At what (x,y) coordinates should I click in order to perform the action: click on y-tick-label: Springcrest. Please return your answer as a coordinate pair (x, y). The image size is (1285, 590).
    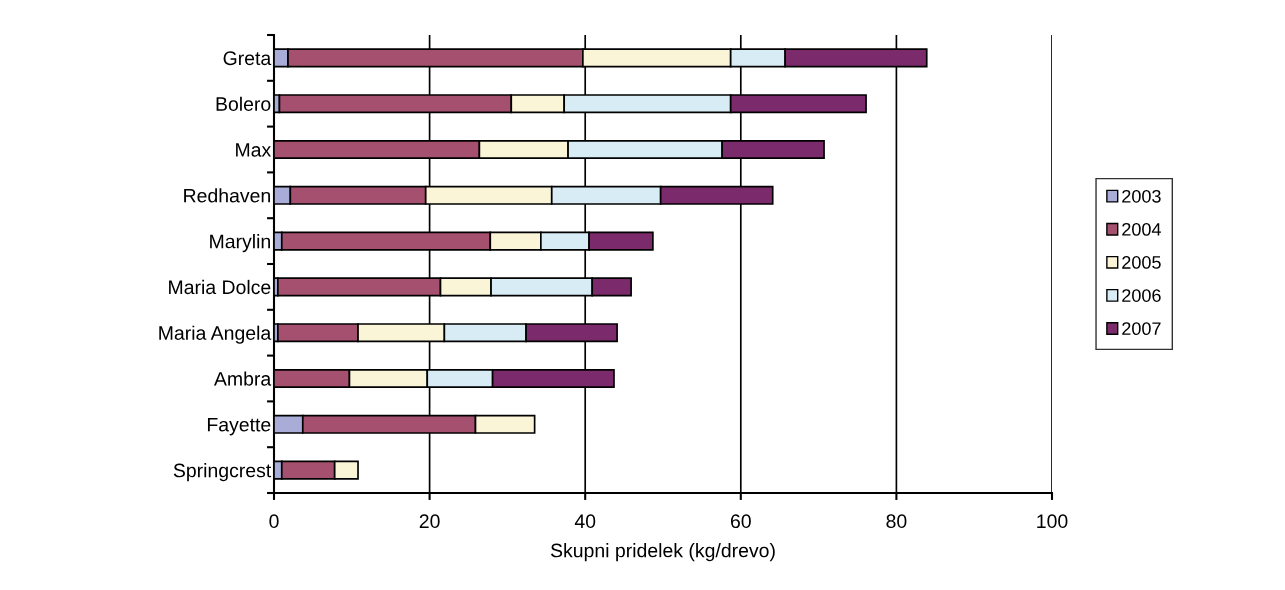
    Looking at the image, I should click on (222, 472).